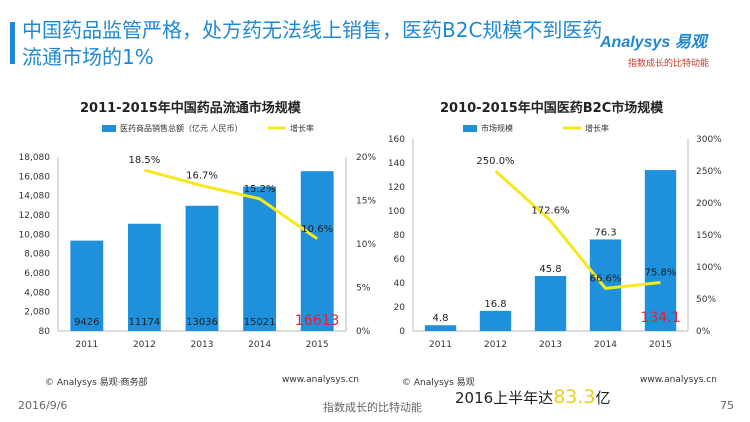 This screenshot has width=750, height=422. I want to click on chart1-x-tick: 2014, so click(259, 345).